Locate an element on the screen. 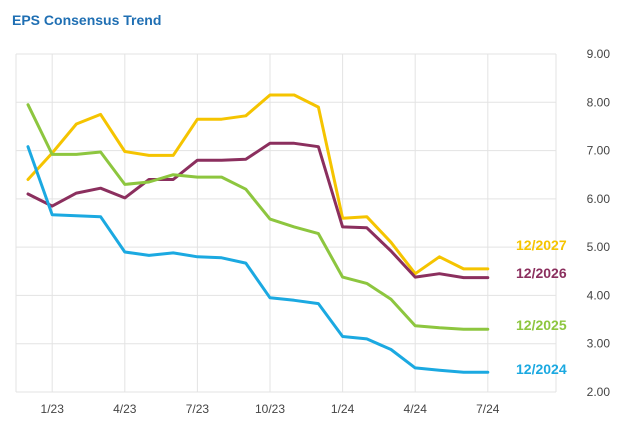 The image size is (634, 436). x-tick-label: 1/23 is located at coordinates (53, 409).